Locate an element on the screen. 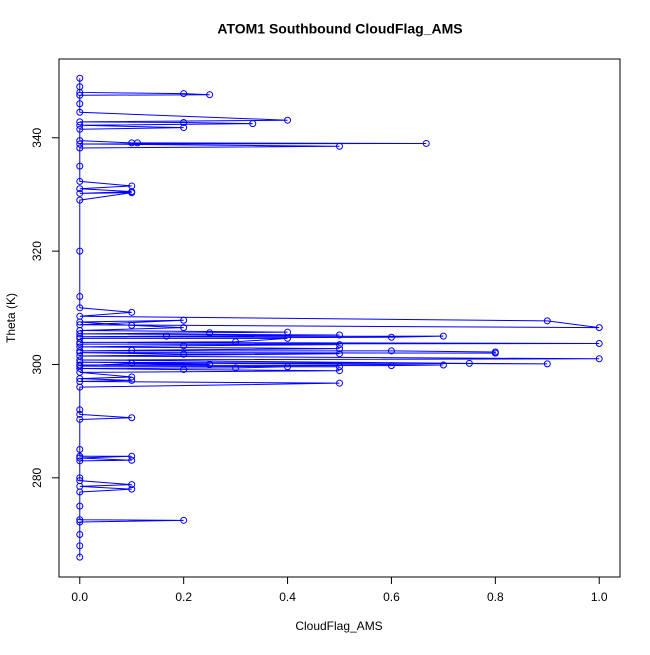 The width and height of the screenshot is (650, 655). x-tick-label: 0.8 is located at coordinates (495, 597).